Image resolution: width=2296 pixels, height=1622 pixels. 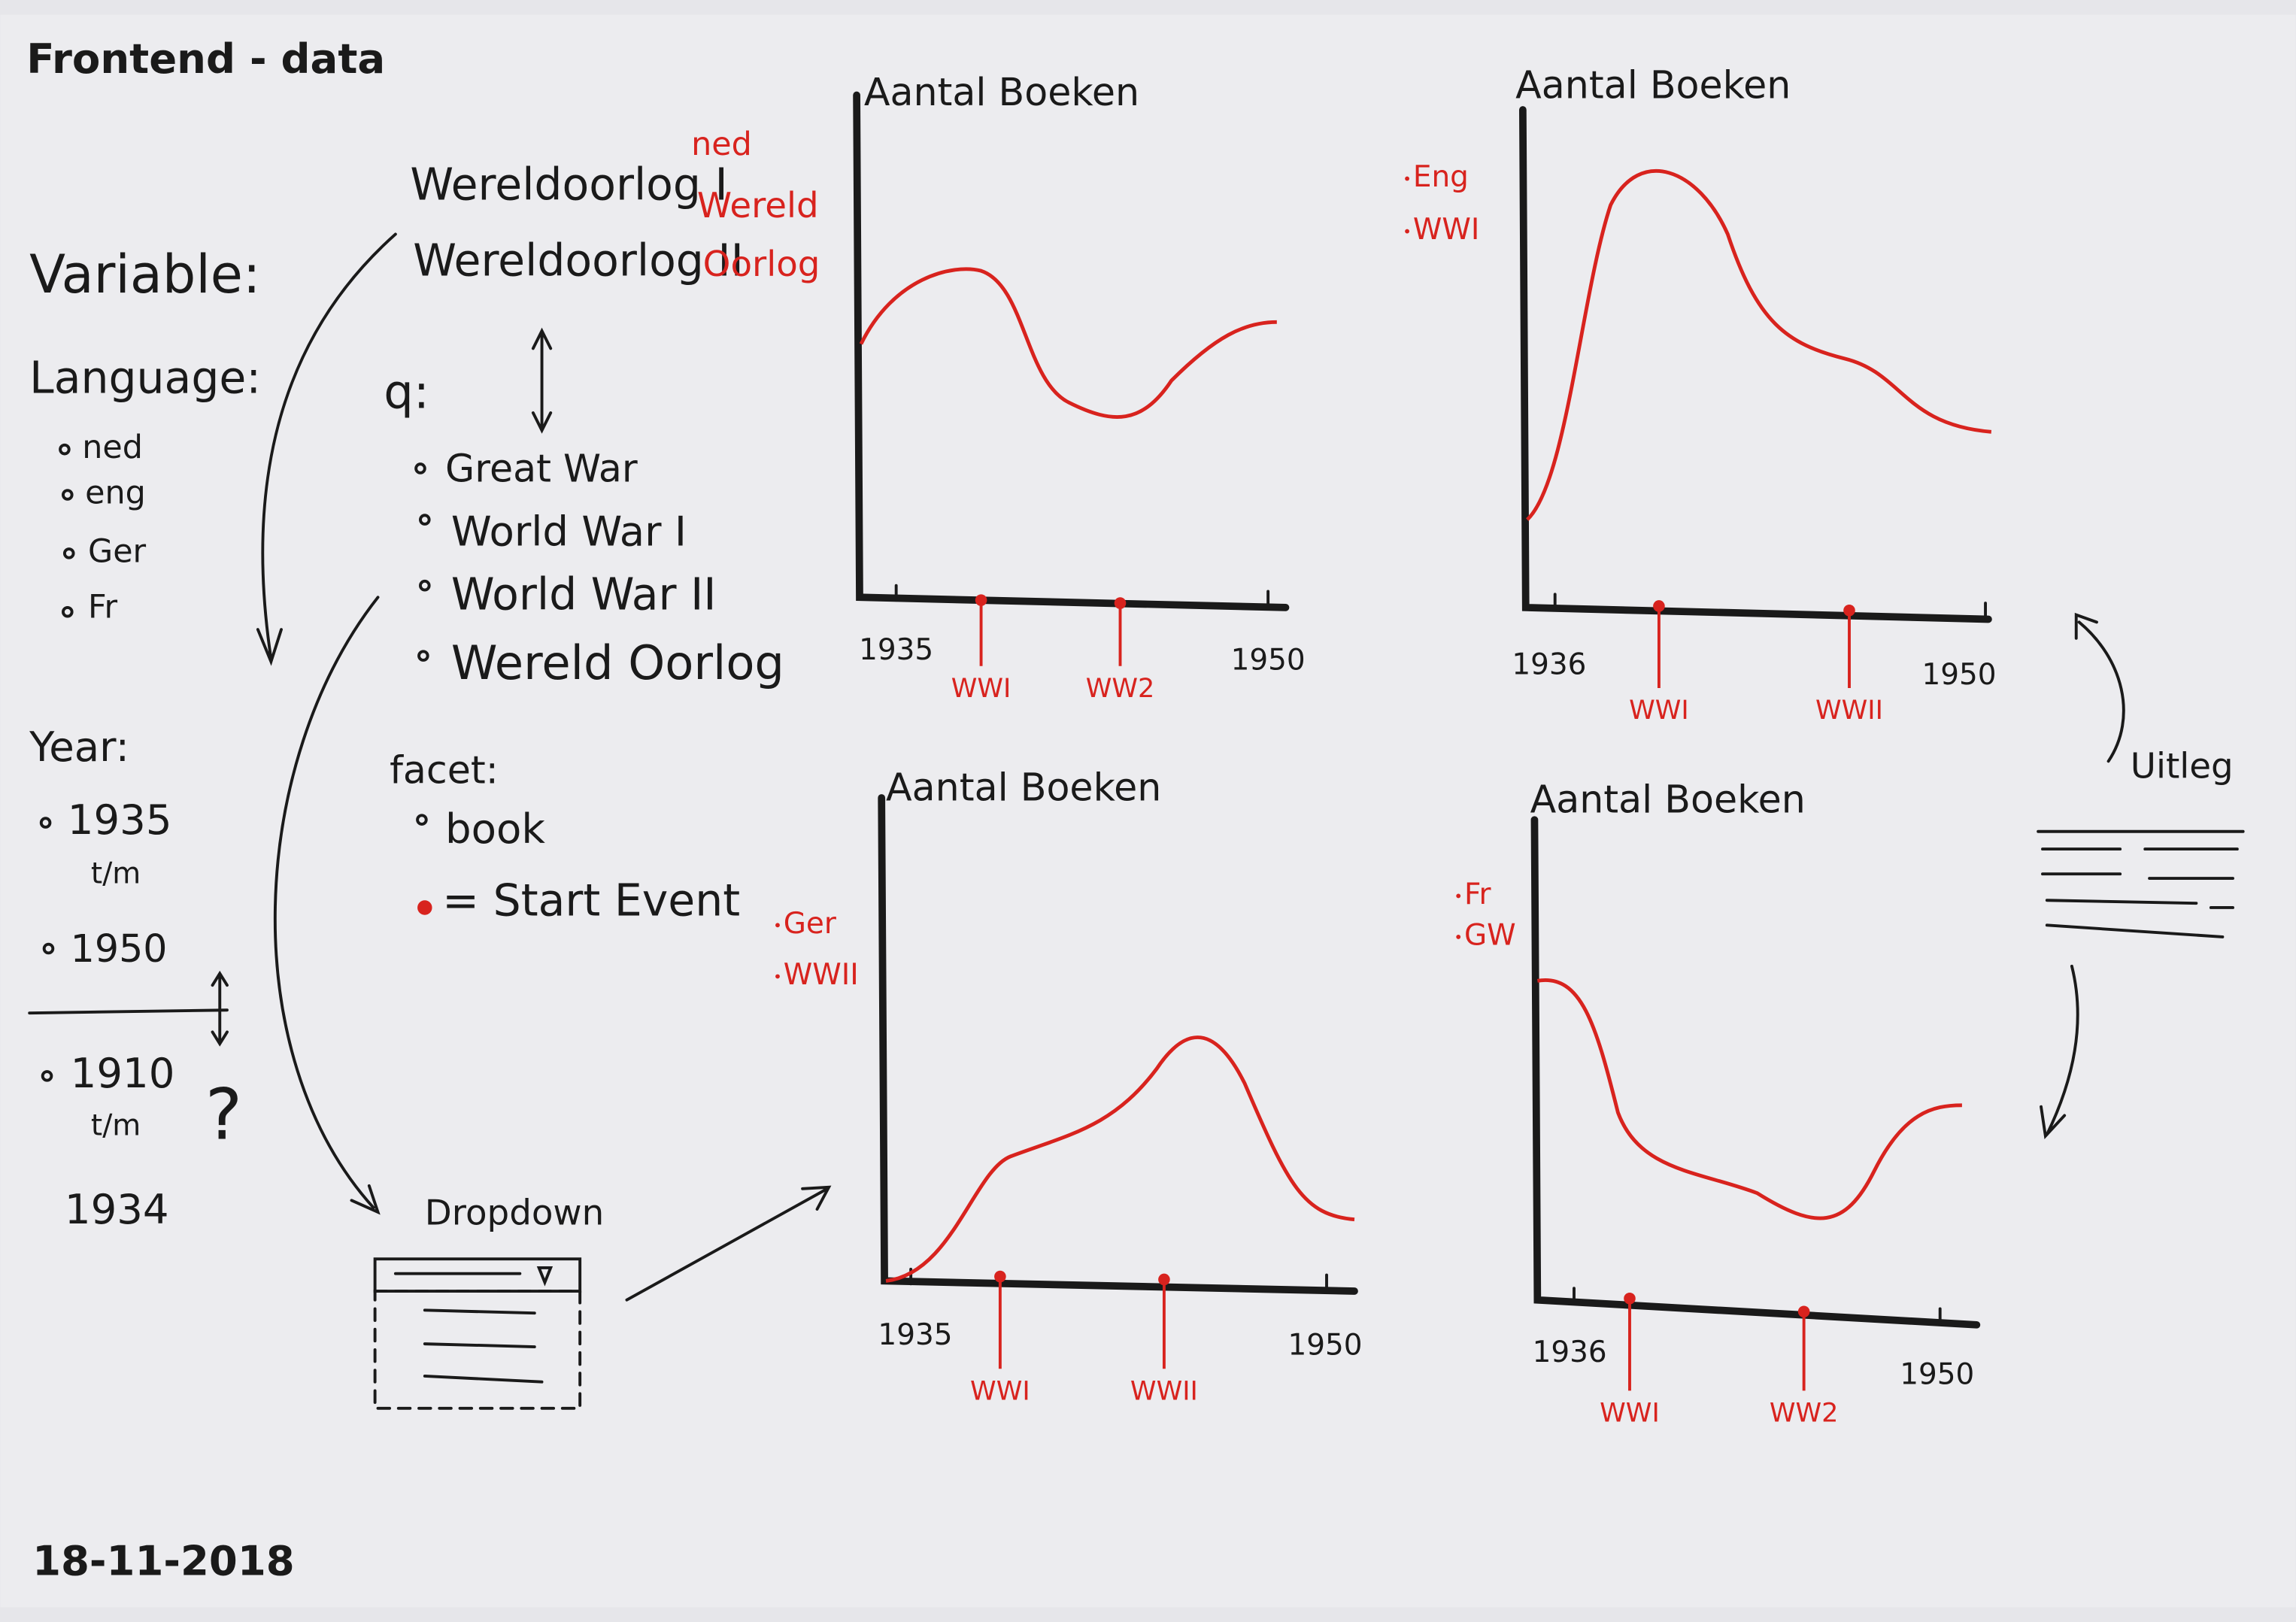 I want to click on year-option: 1950, so click(x=119, y=948).